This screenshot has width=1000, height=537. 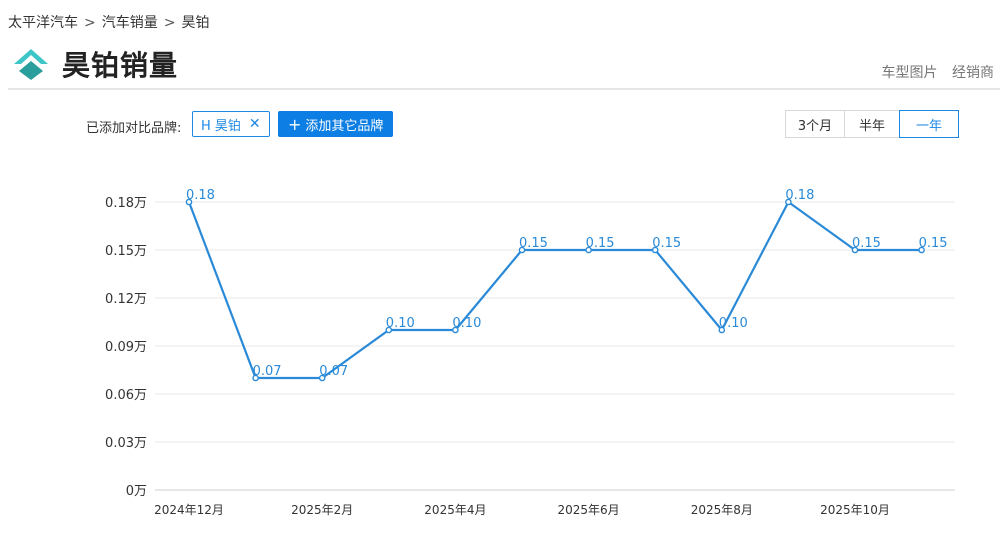 What do you see at coordinates (254, 124) in the screenshot?
I see `close-icon: ✕` at bounding box center [254, 124].